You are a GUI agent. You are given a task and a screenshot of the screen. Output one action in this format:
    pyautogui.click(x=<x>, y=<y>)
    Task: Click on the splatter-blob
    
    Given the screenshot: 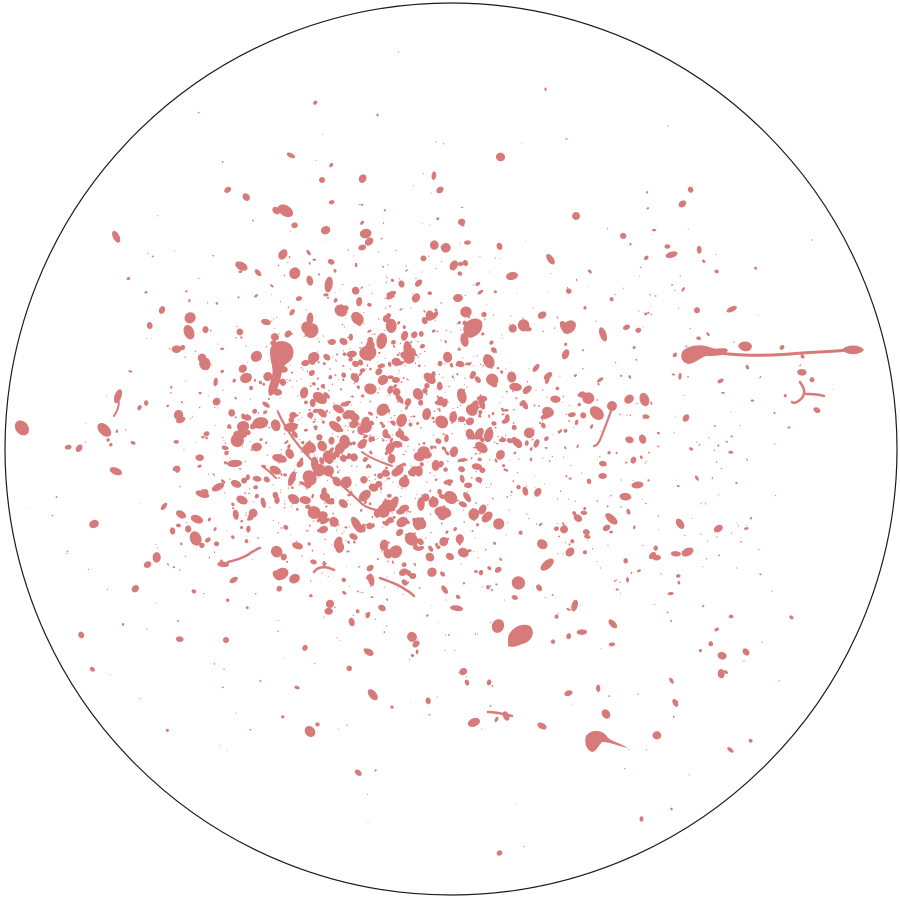 What is the action you would take?
    pyautogui.click(x=606, y=741)
    